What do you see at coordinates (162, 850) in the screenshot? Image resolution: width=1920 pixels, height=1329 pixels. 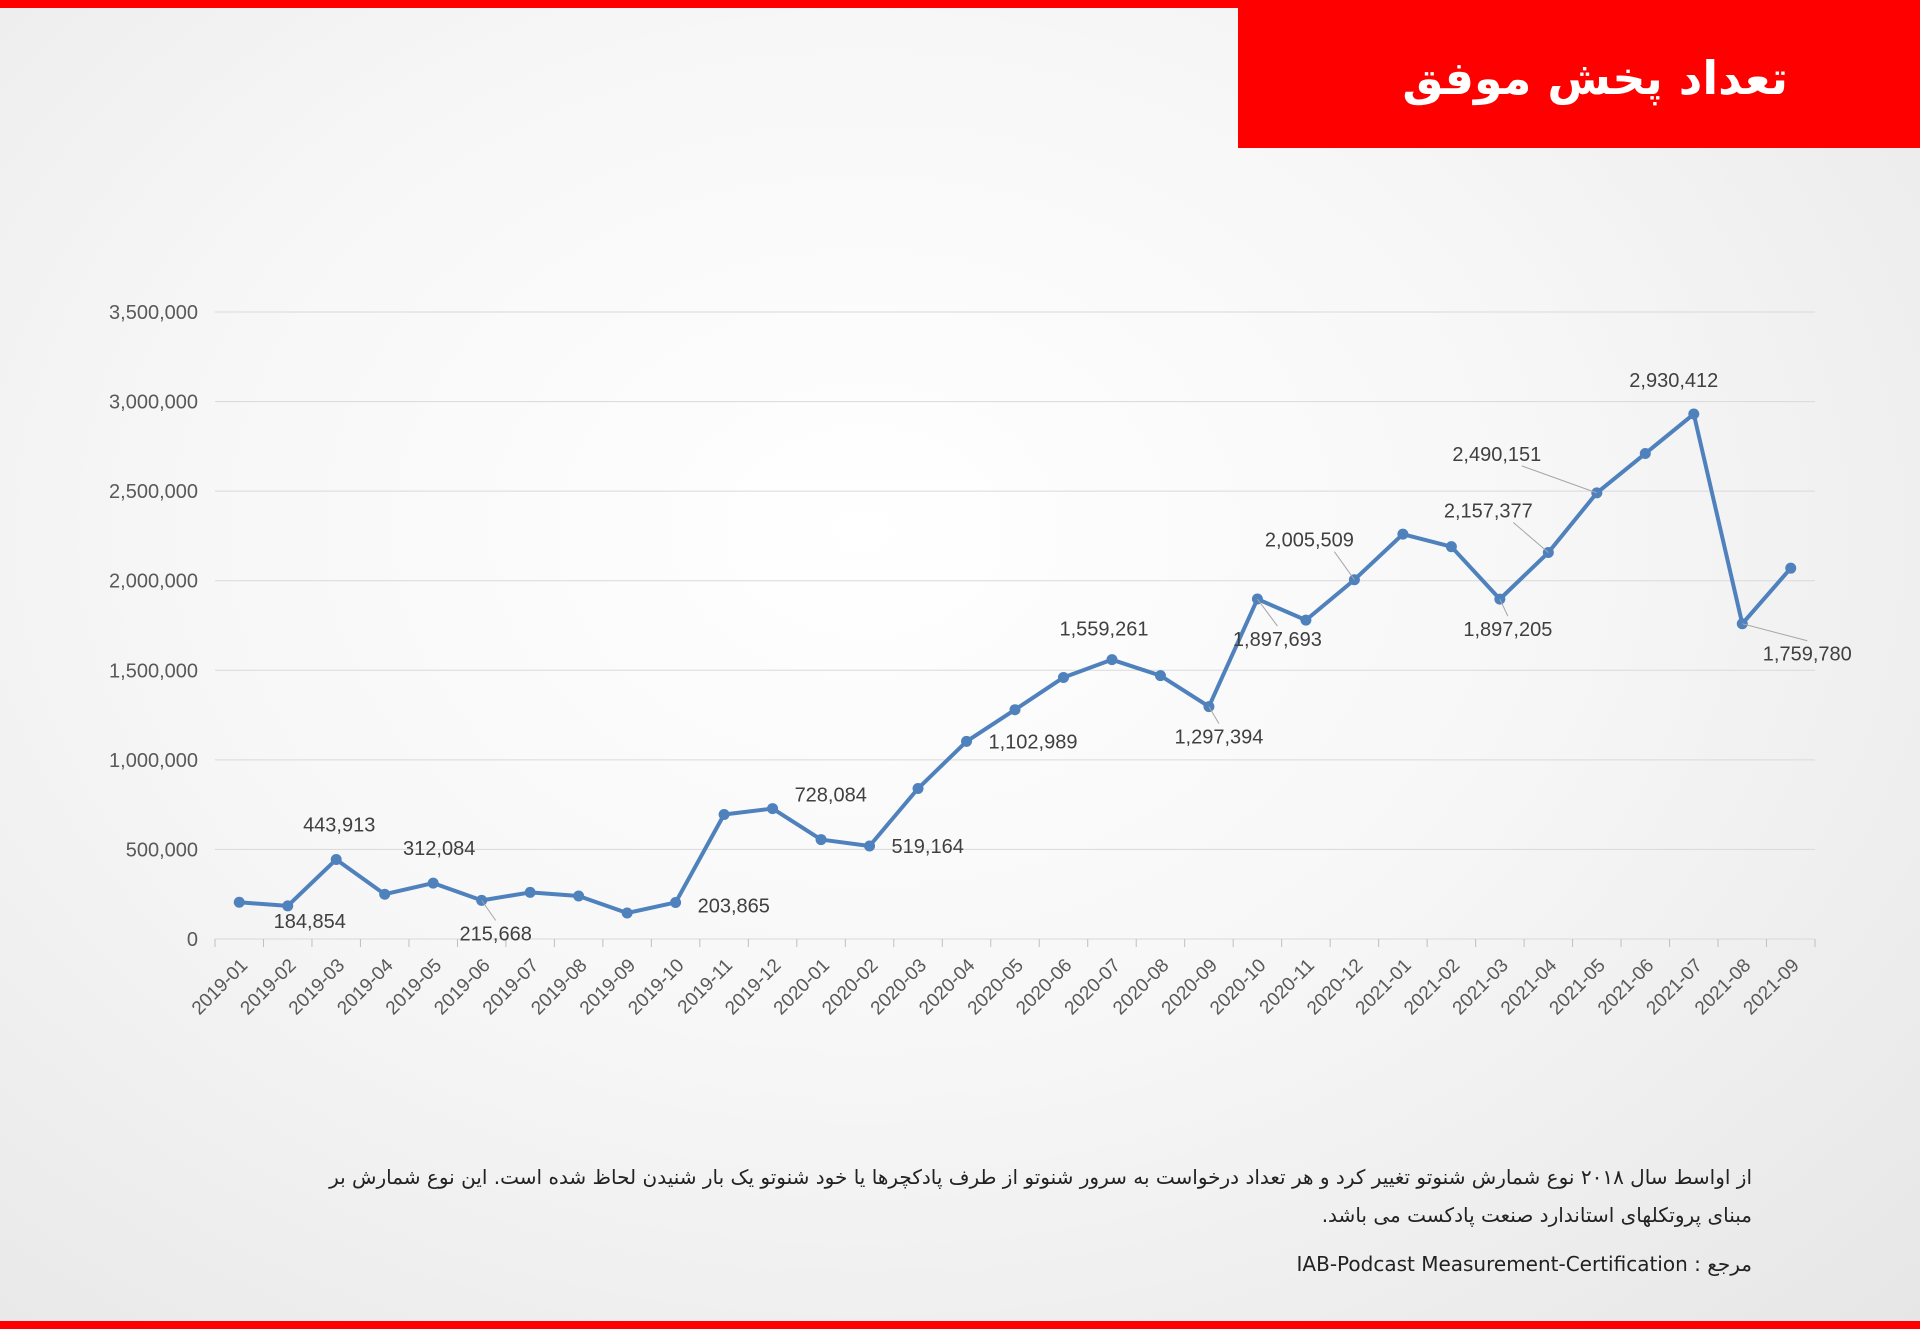 I see `y-tick-label: 500,000` at bounding box center [162, 850].